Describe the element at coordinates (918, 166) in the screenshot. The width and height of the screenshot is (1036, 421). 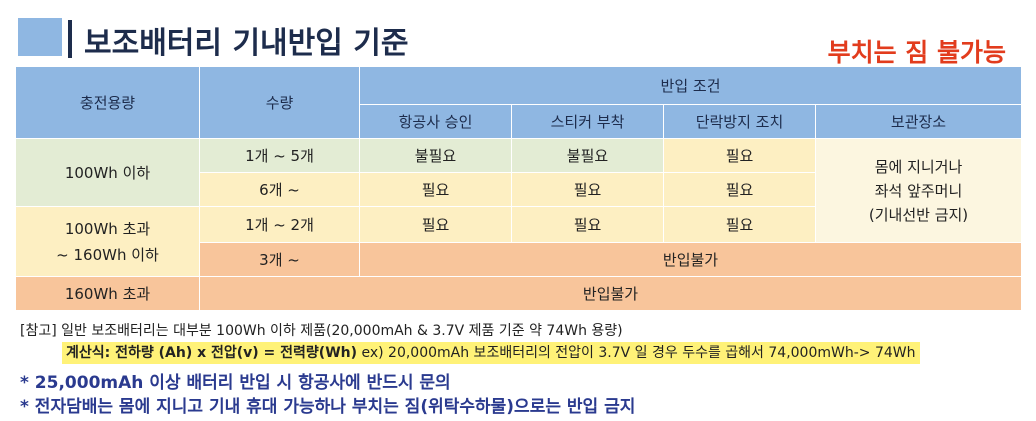
I see `storage-line-1: 몸에 지니거나` at that location.